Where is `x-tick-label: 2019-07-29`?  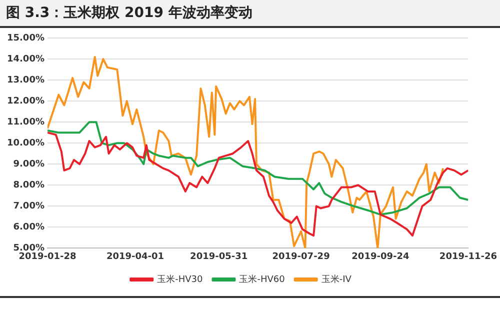
x-tick-label: 2019-07-29 is located at coordinates (301, 257).